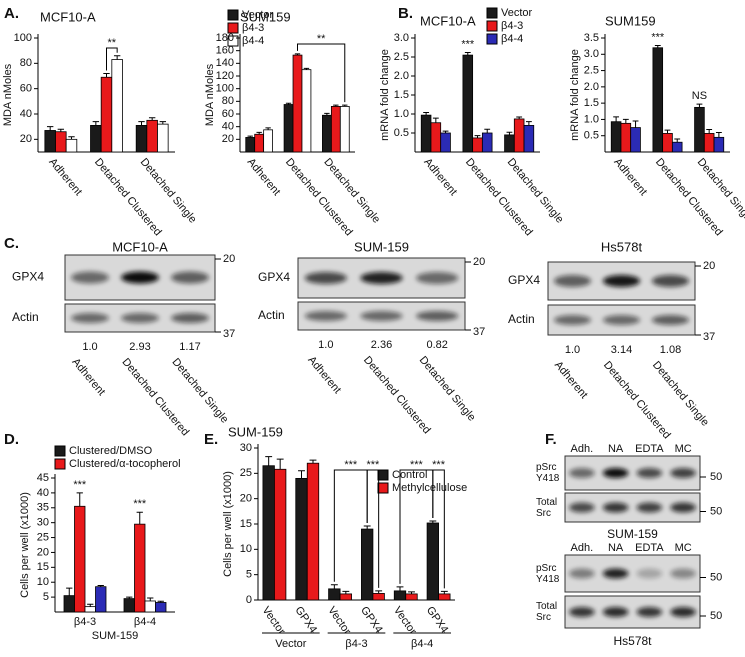 This screenshot has height=657, width=745. I want to click on quantification: 3.14, so click(621, 350).